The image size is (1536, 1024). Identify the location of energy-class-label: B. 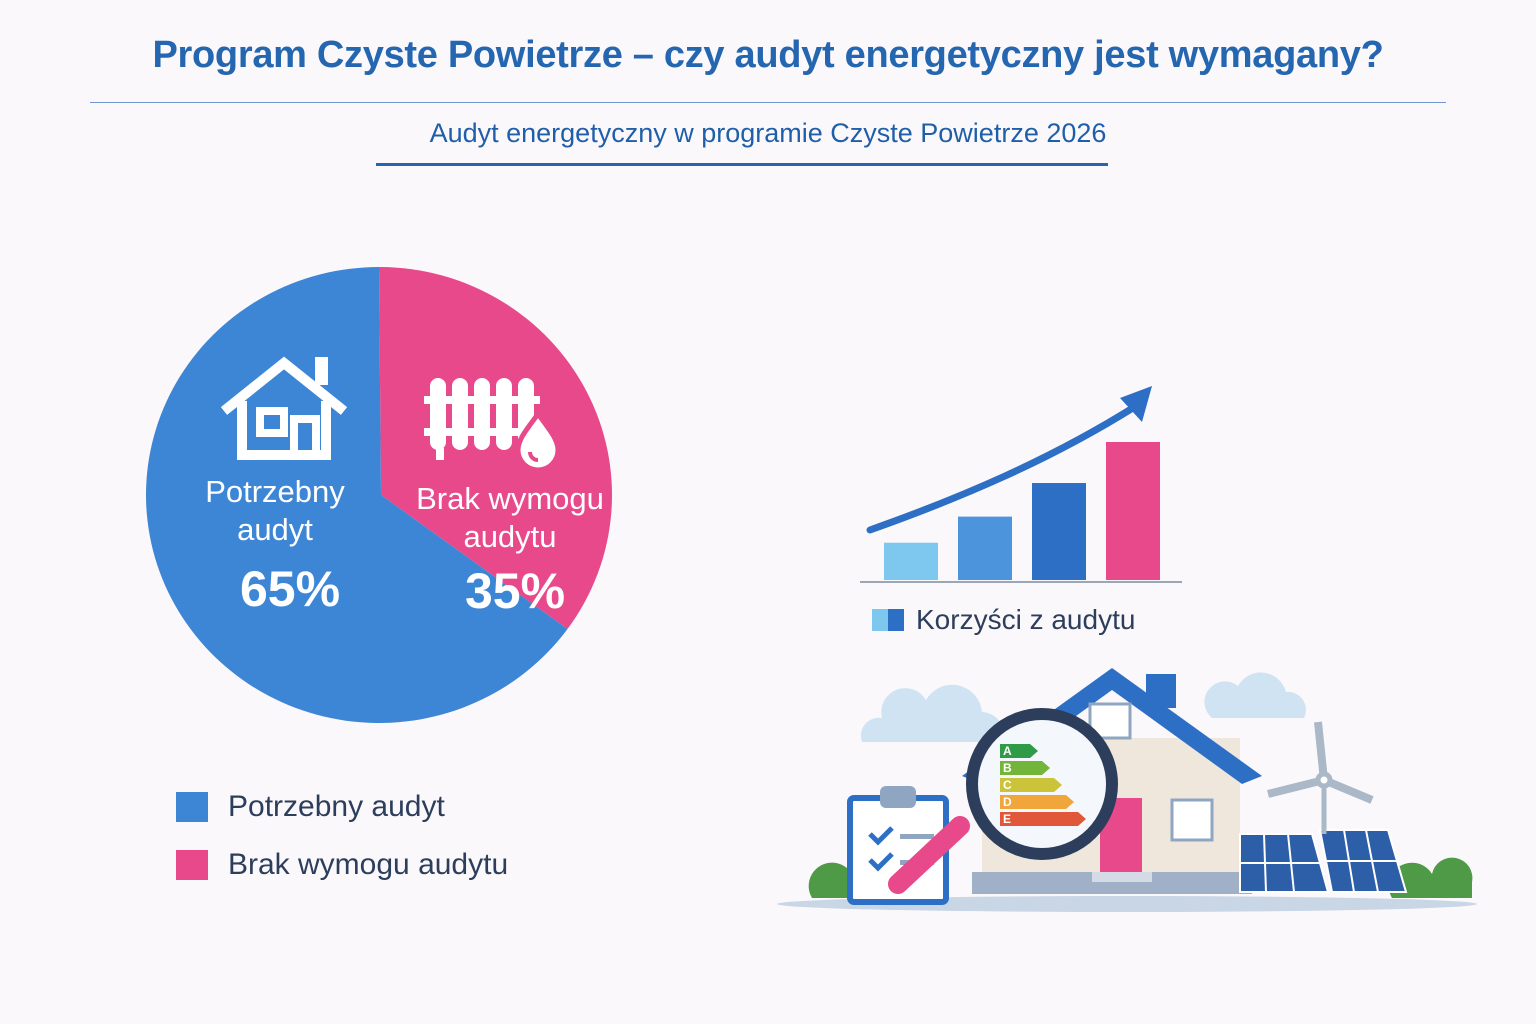
(1007, 768).